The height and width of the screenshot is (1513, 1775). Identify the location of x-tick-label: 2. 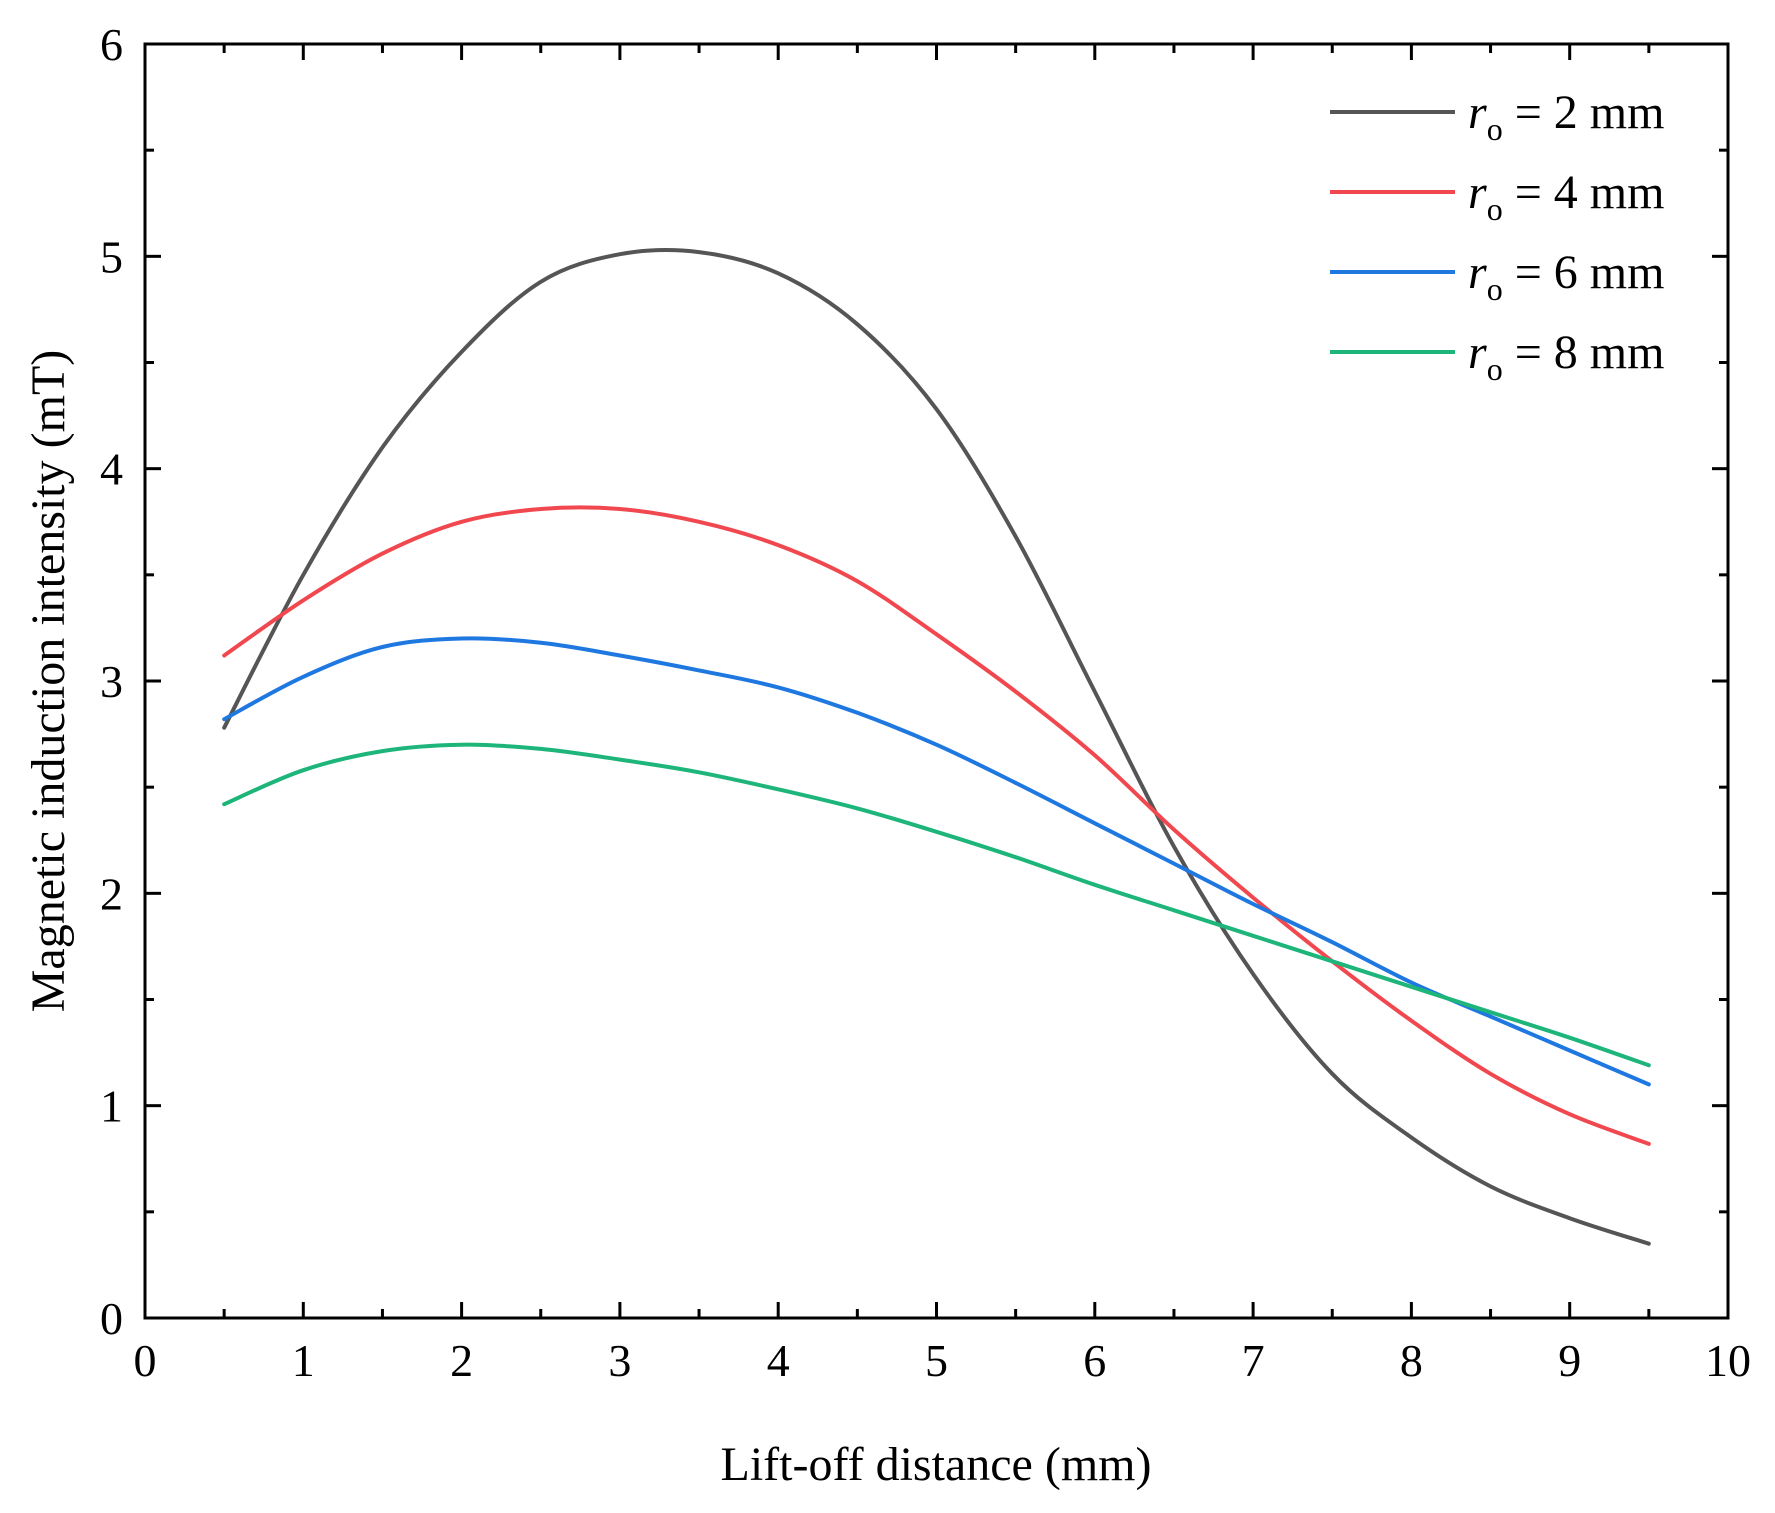
(461, 1360).